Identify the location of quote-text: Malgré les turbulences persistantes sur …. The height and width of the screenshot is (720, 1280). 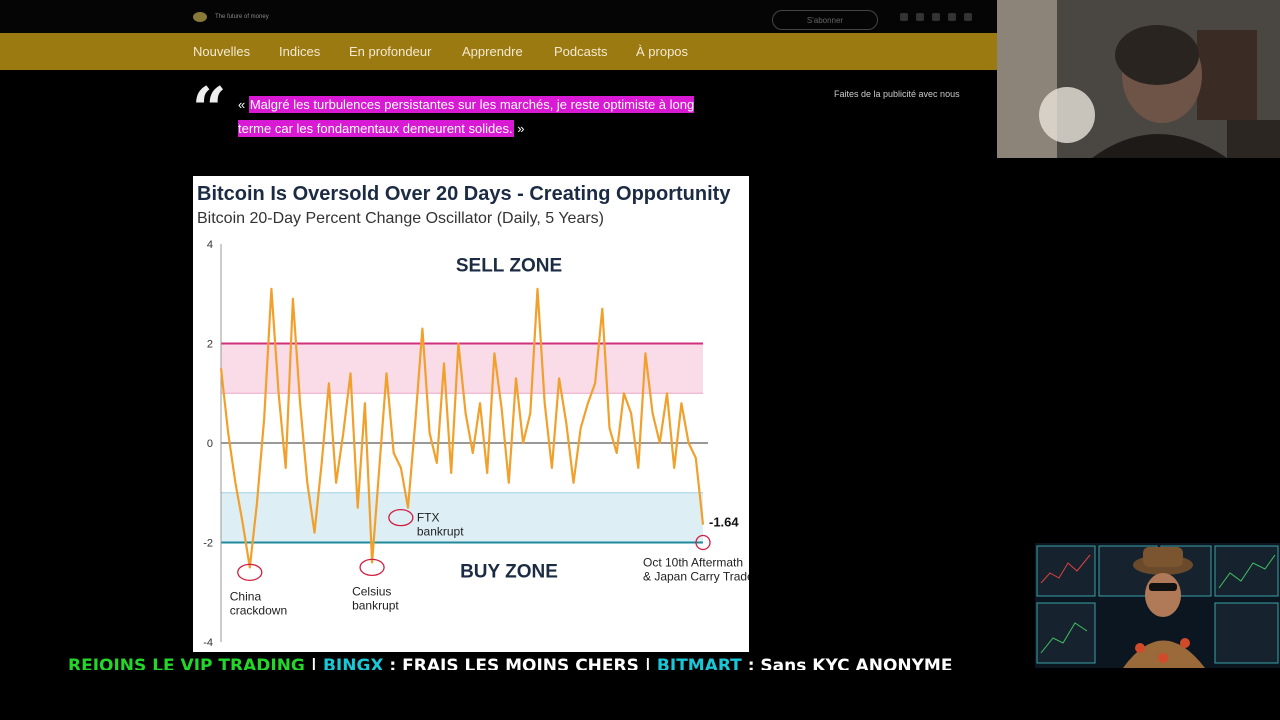
(466, 116).